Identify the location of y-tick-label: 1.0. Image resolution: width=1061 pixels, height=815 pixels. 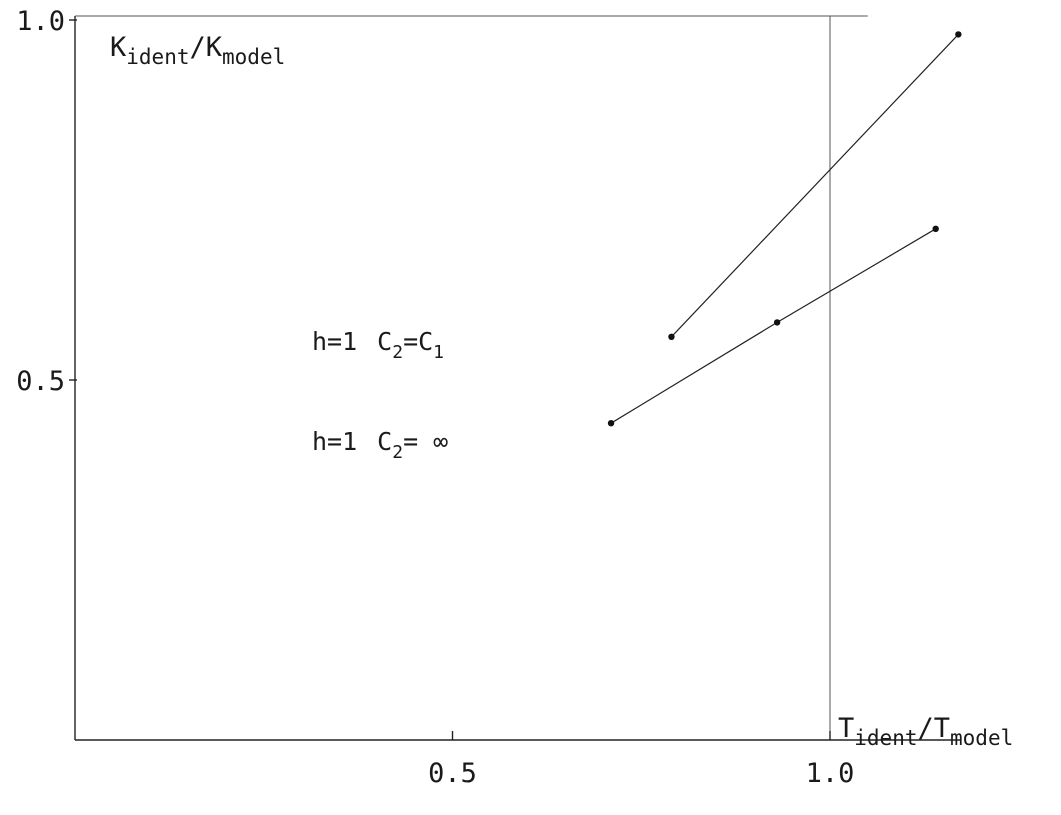
(40, 21).